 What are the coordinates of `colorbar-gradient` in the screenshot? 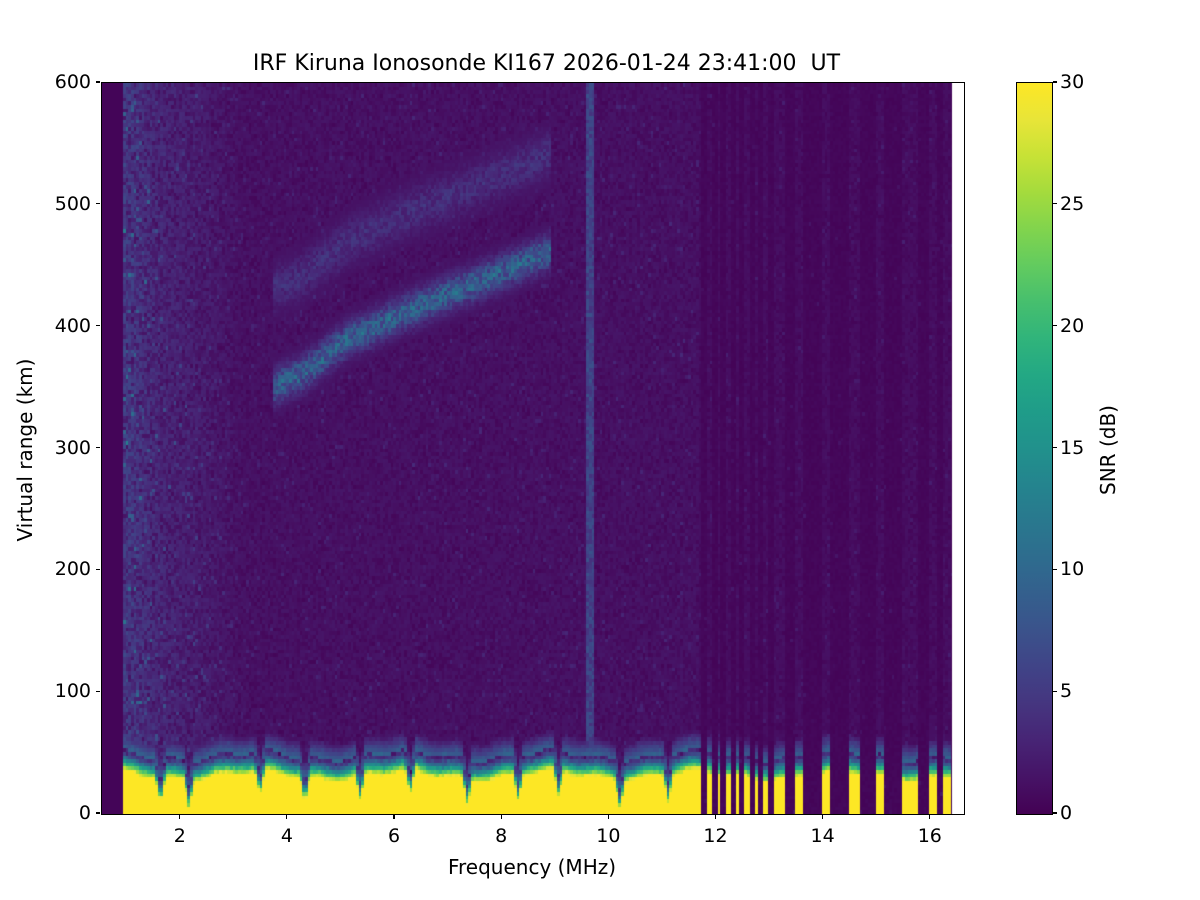 It's located at (1034, 448).